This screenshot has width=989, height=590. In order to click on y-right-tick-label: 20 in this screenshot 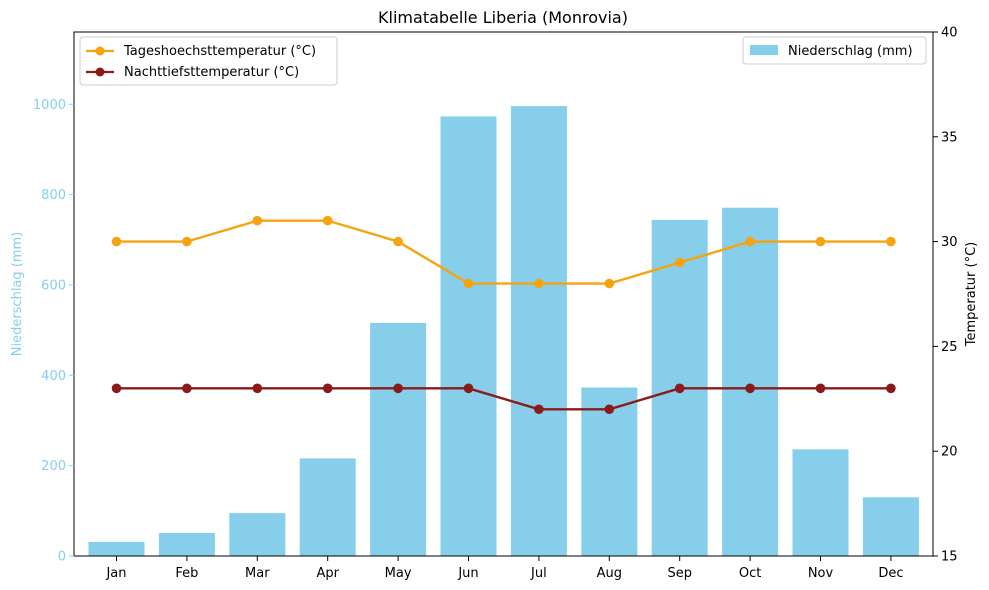, I will do `click(949, 452)`.